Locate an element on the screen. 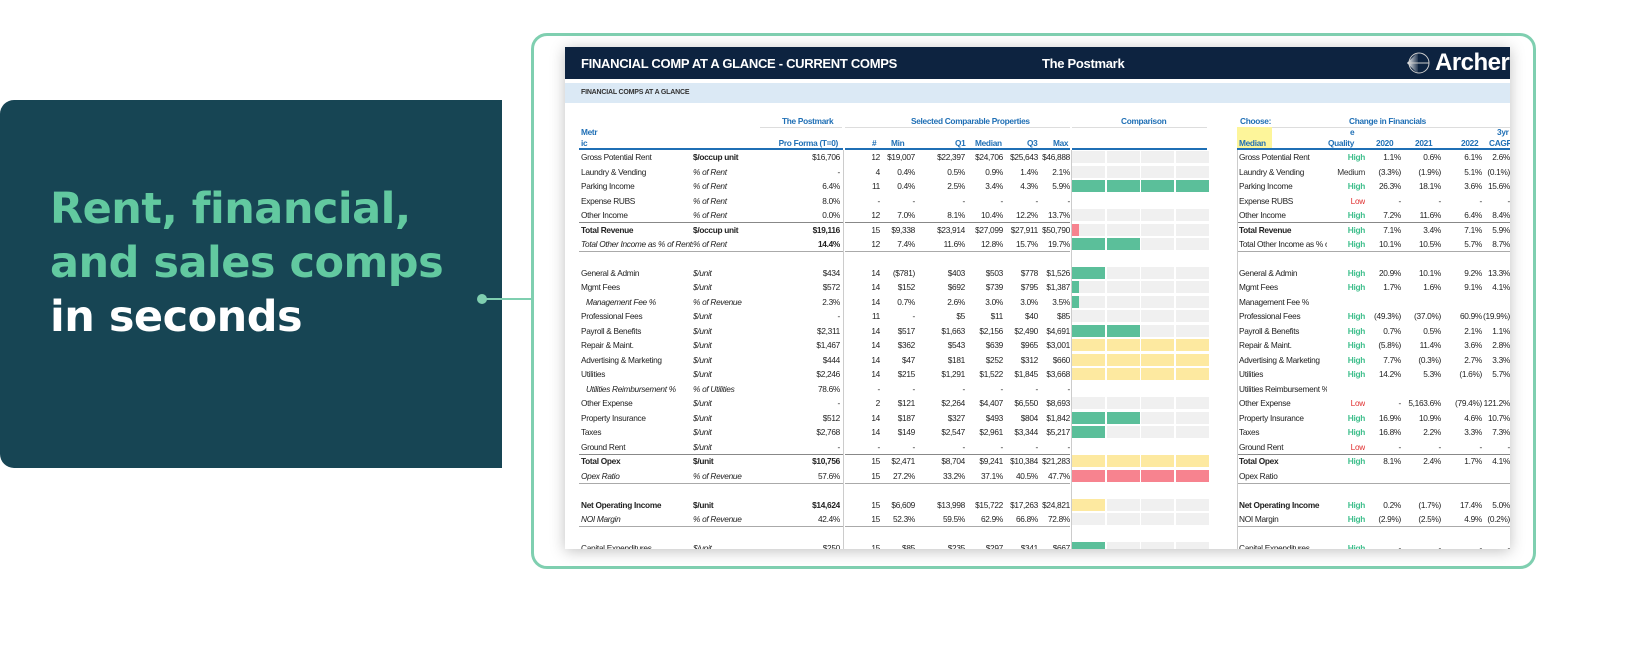  metric-label: Professional Fees is located at coordinates (612, 316).